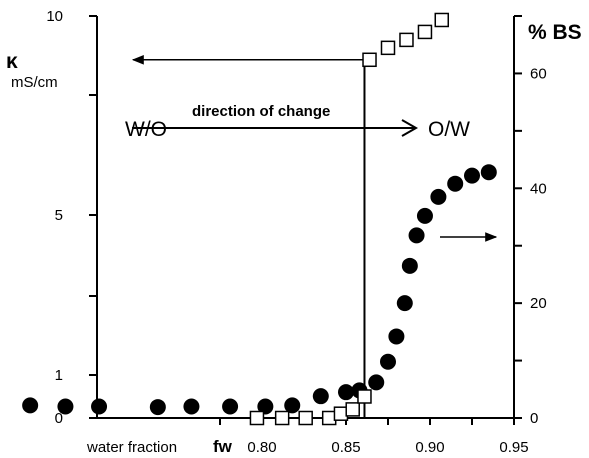 The image size is (589, 458). Describe the element at coordinates (261, 111) in the screenshot. I see `direction-of-change-label: direction of change` at that location.